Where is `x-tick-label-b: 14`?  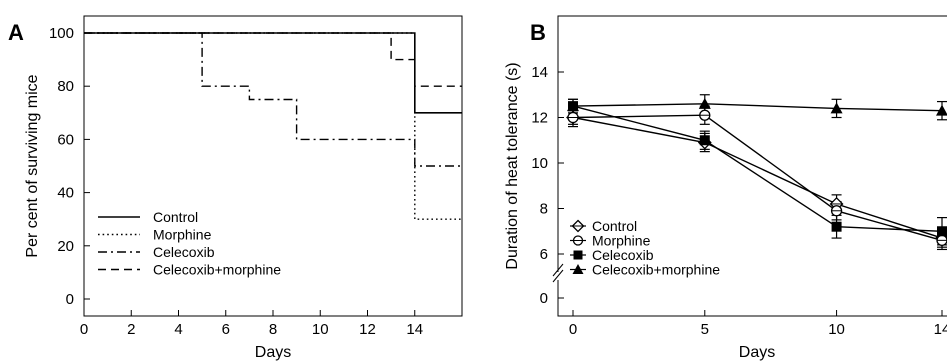
x-tick-label-b: 14 is located at coordinates (940, 329).